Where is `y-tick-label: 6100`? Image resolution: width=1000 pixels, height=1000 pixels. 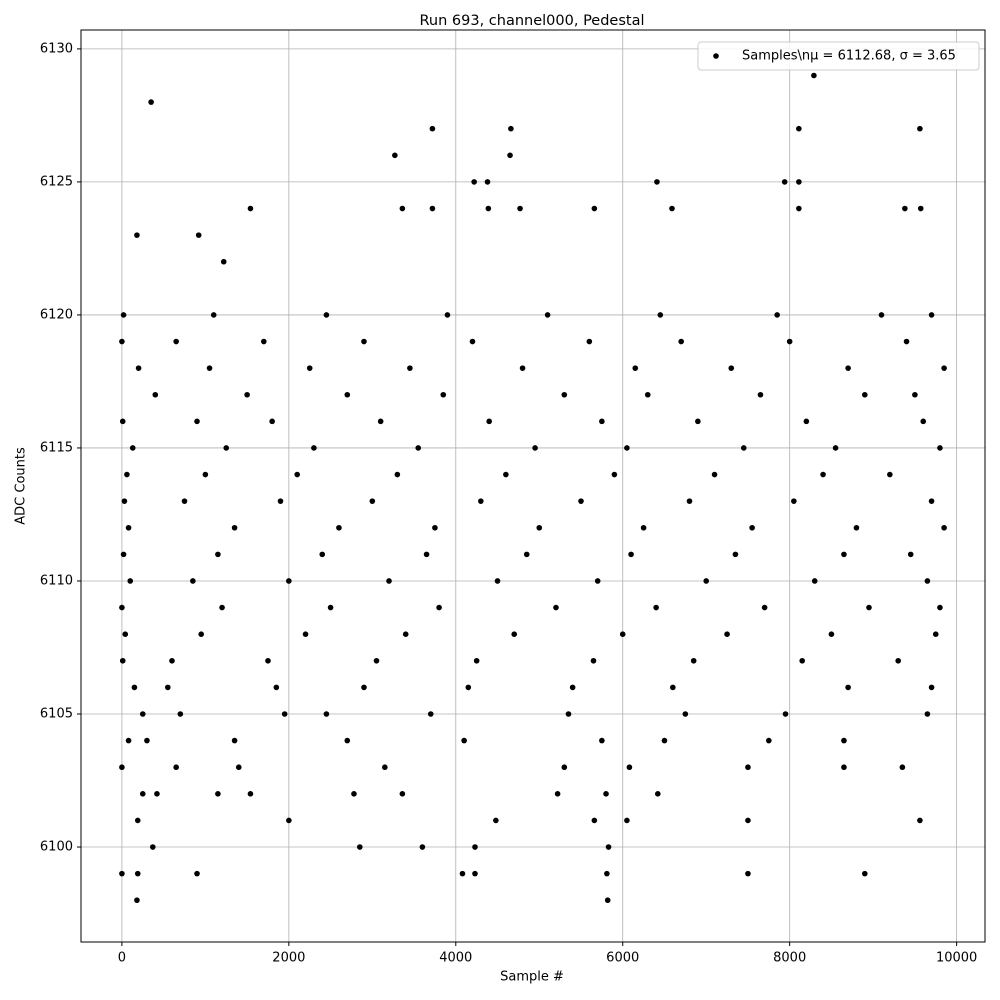 y-tick-label: 6100 is located at coordinates (56, 847).